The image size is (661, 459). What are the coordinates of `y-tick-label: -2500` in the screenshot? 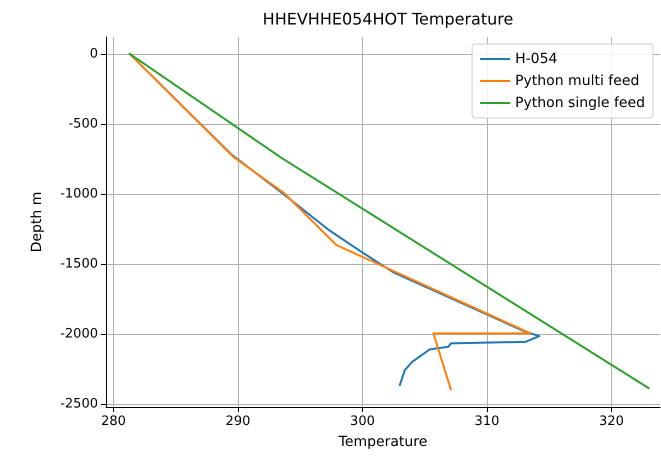 It's located at (79, 404).